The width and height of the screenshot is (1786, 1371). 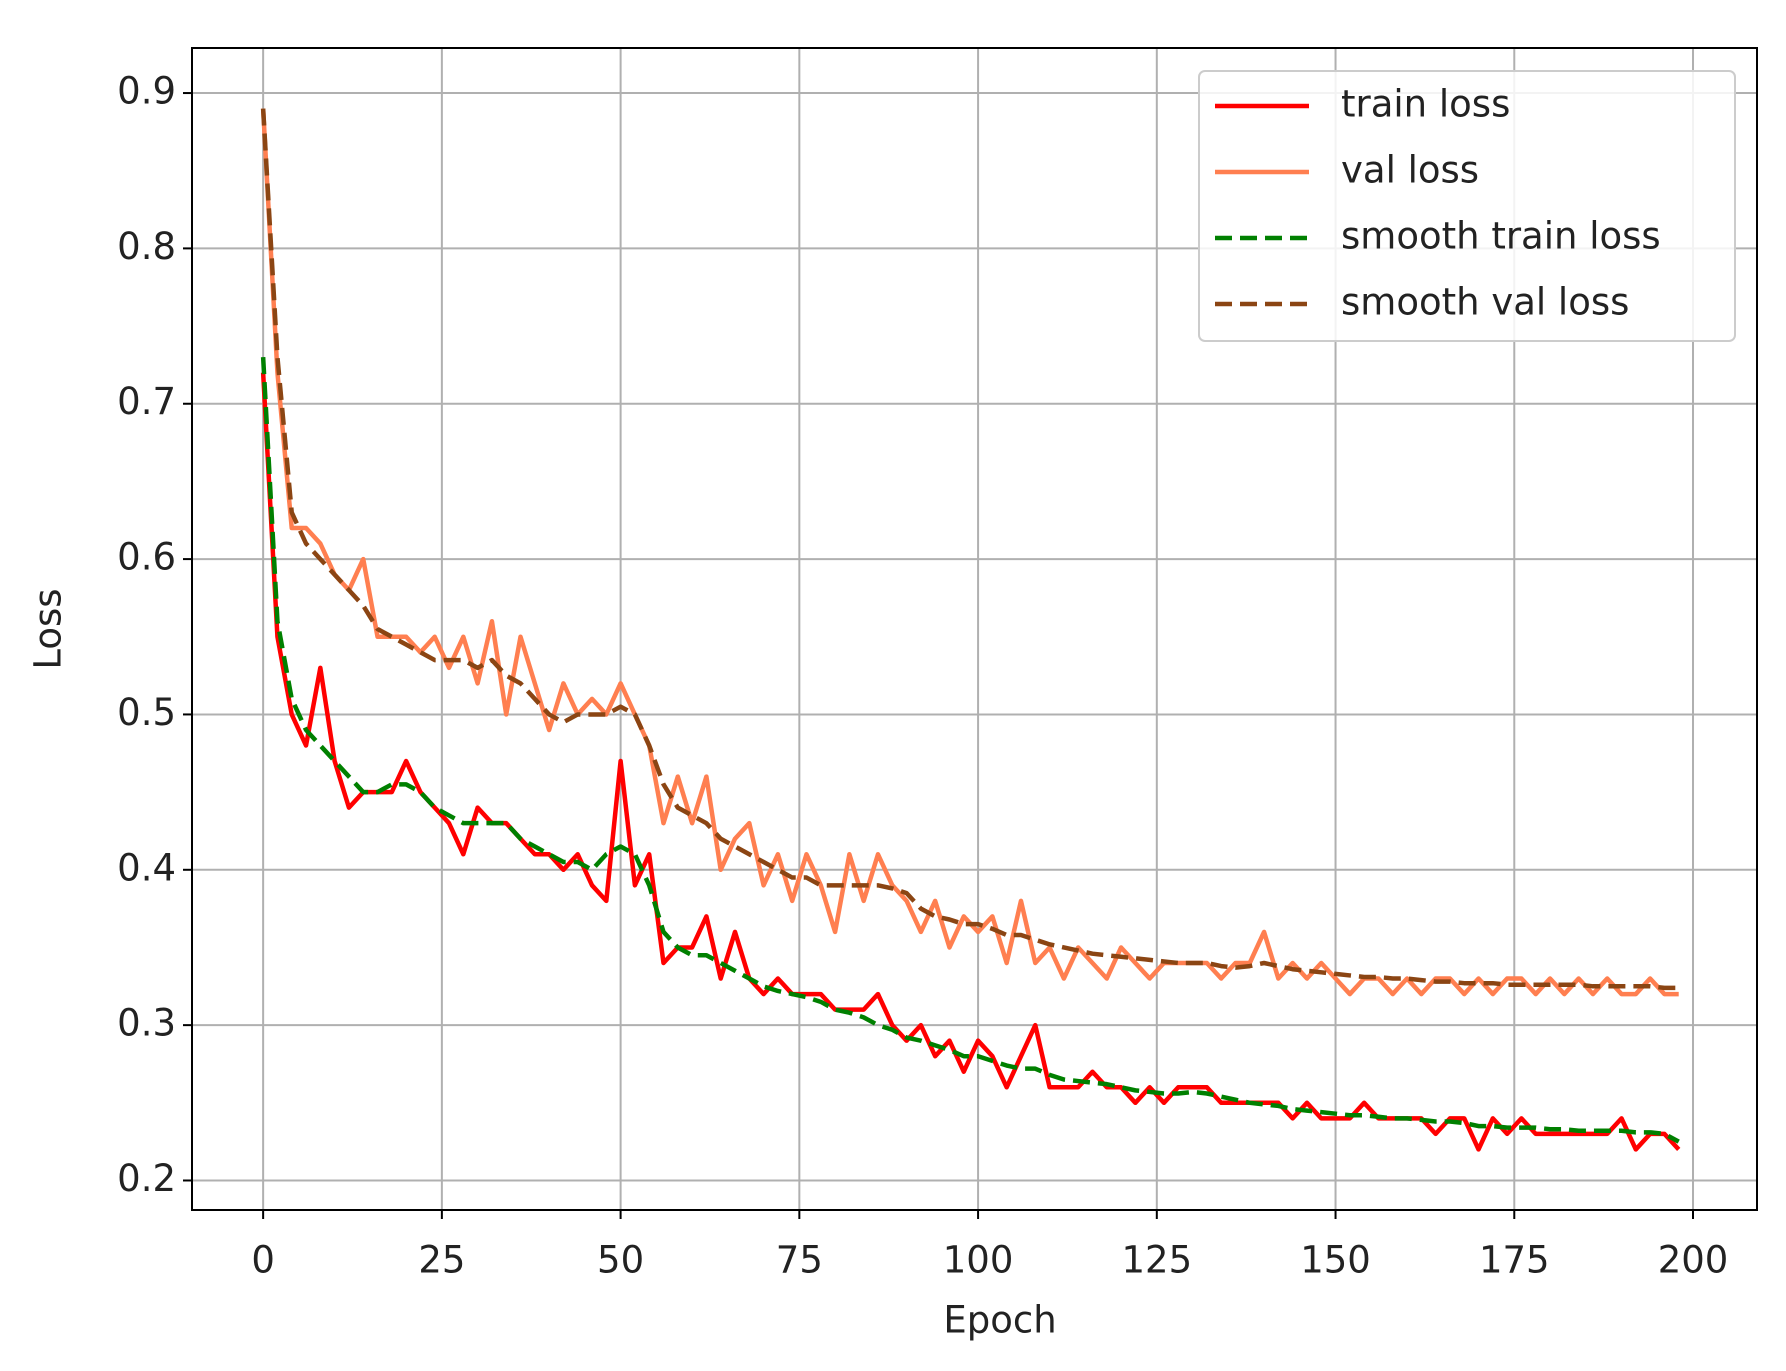 What do you see at coordinates (441, 1260) in the screenshot?
I see `x-tick-label: 25` at bounding box center [441, 1260].